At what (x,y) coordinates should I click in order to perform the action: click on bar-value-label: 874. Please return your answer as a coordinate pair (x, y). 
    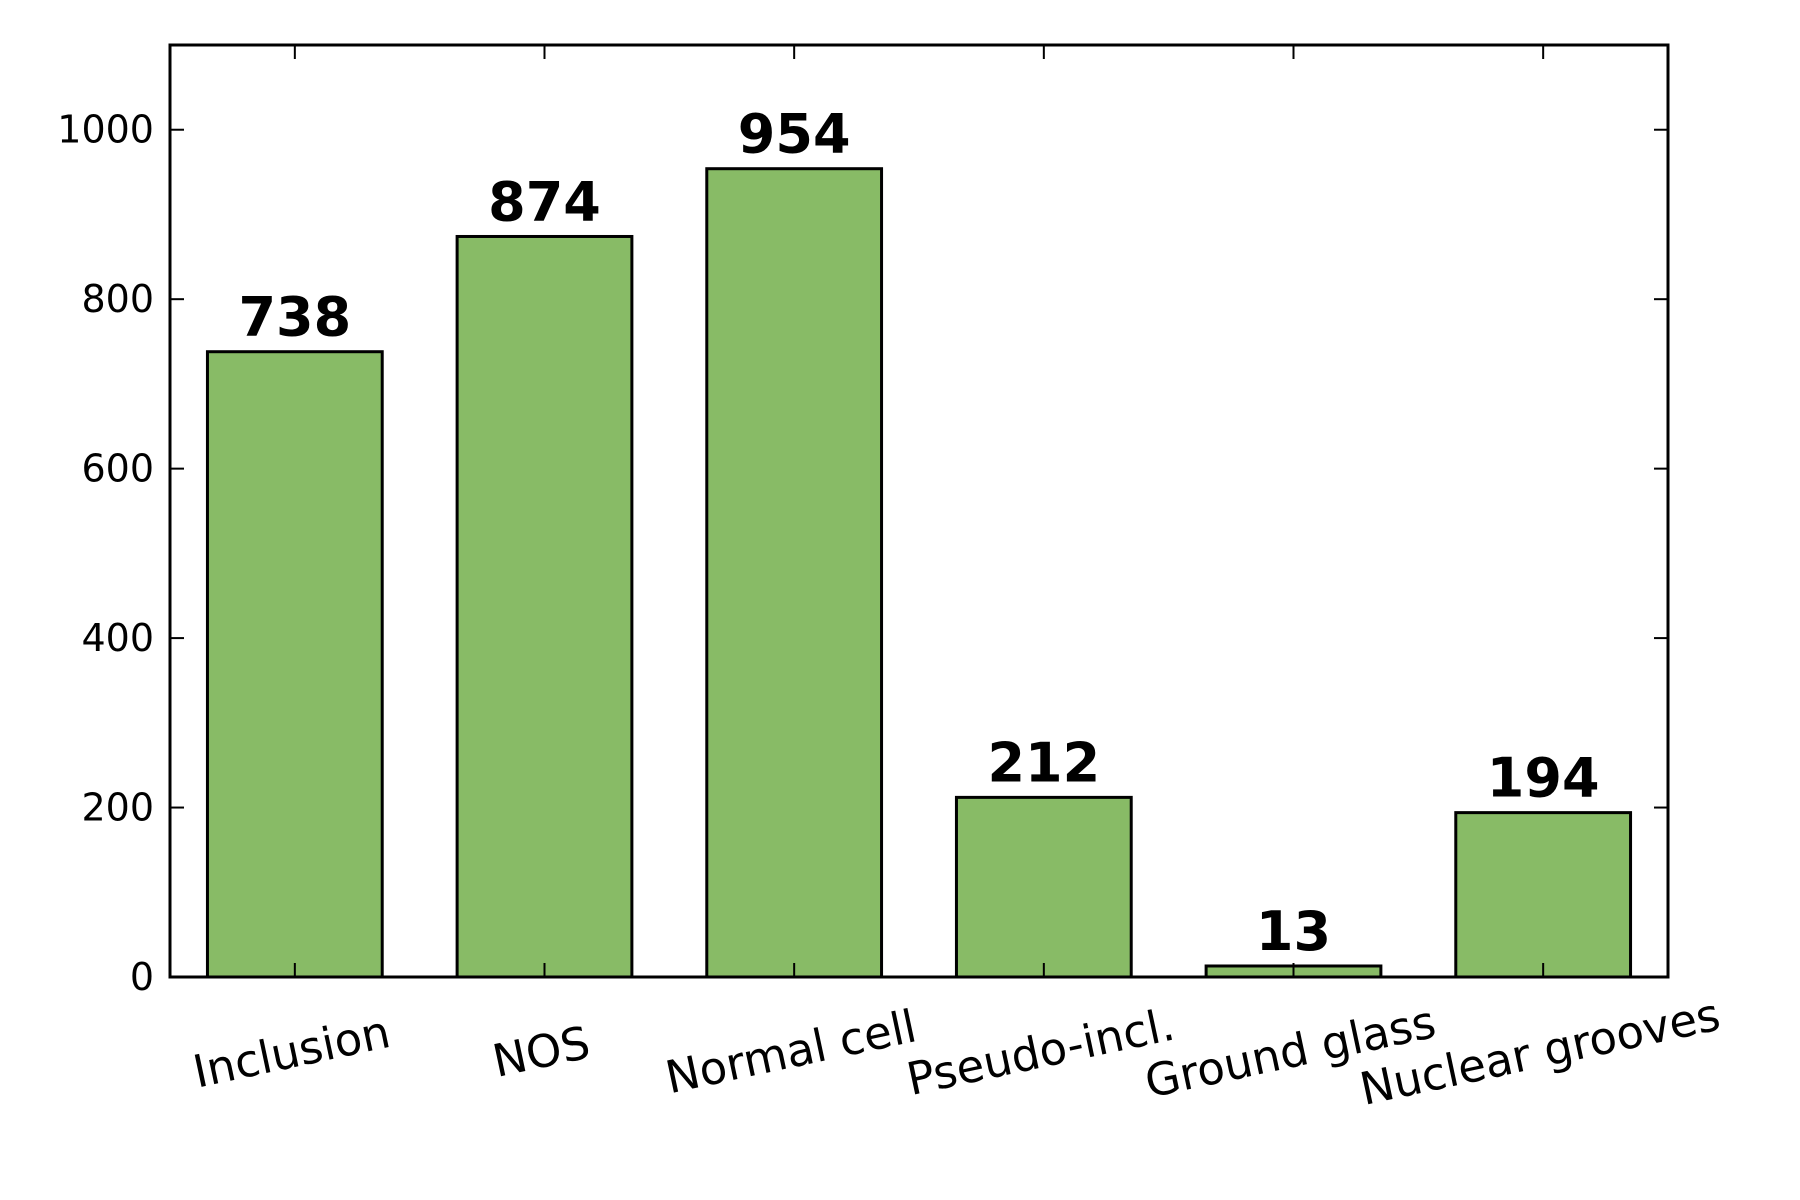
    Looking at the image, I should click on (544, 201).